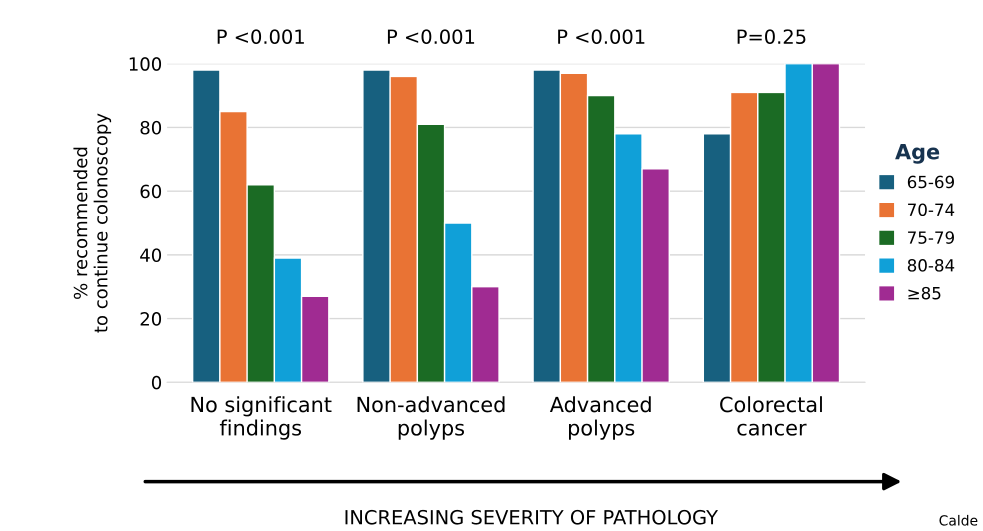  I want to click on y-tick-label: 20, so click(151, 319).